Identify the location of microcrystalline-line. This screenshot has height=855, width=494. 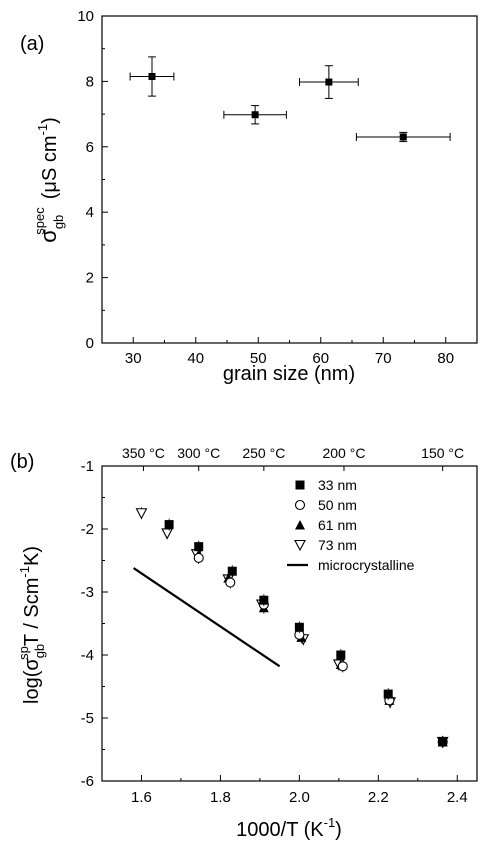
(206, 617).